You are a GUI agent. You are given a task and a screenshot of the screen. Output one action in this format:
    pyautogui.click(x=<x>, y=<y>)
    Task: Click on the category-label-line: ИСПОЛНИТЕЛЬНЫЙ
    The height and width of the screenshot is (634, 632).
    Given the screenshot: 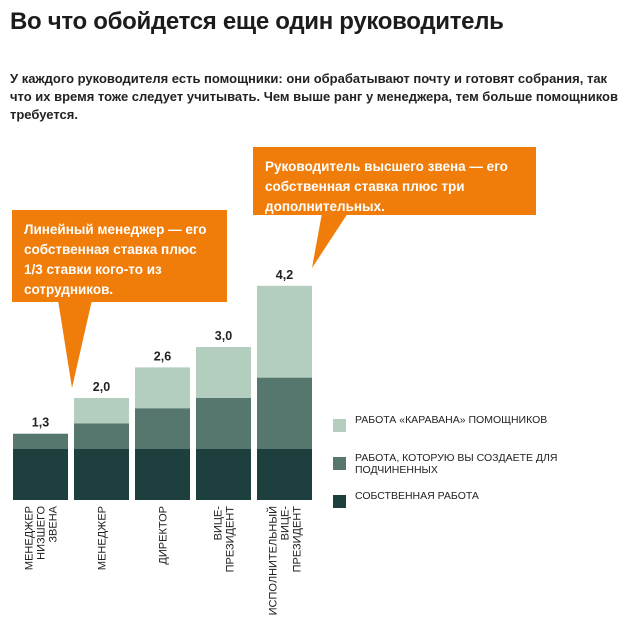 What is the action you would take?
    pyautogui.click(x=273, y=560)
    